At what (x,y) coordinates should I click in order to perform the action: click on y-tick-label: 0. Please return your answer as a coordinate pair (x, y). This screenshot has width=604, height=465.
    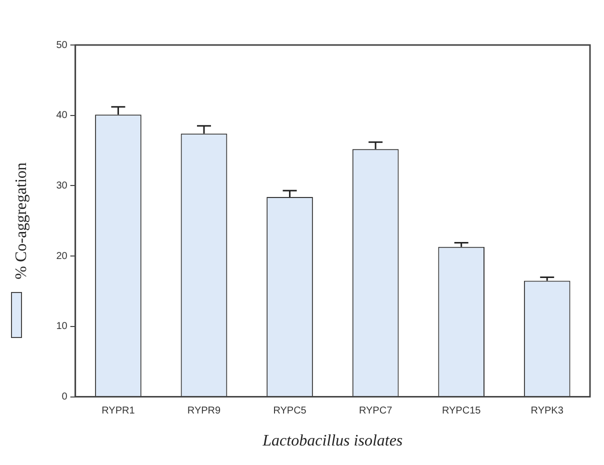
    Looking at the image, I should click on (65, 397).